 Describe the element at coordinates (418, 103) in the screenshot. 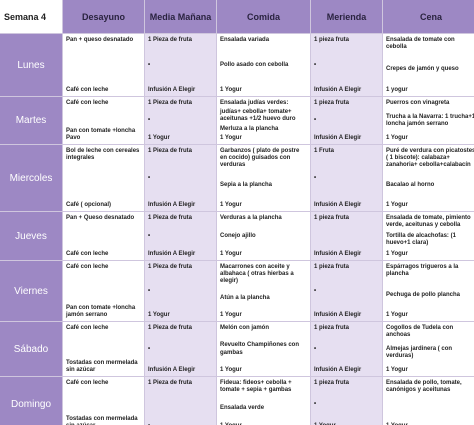

I see `meal-item: Puerros con vinagreta` at that location.